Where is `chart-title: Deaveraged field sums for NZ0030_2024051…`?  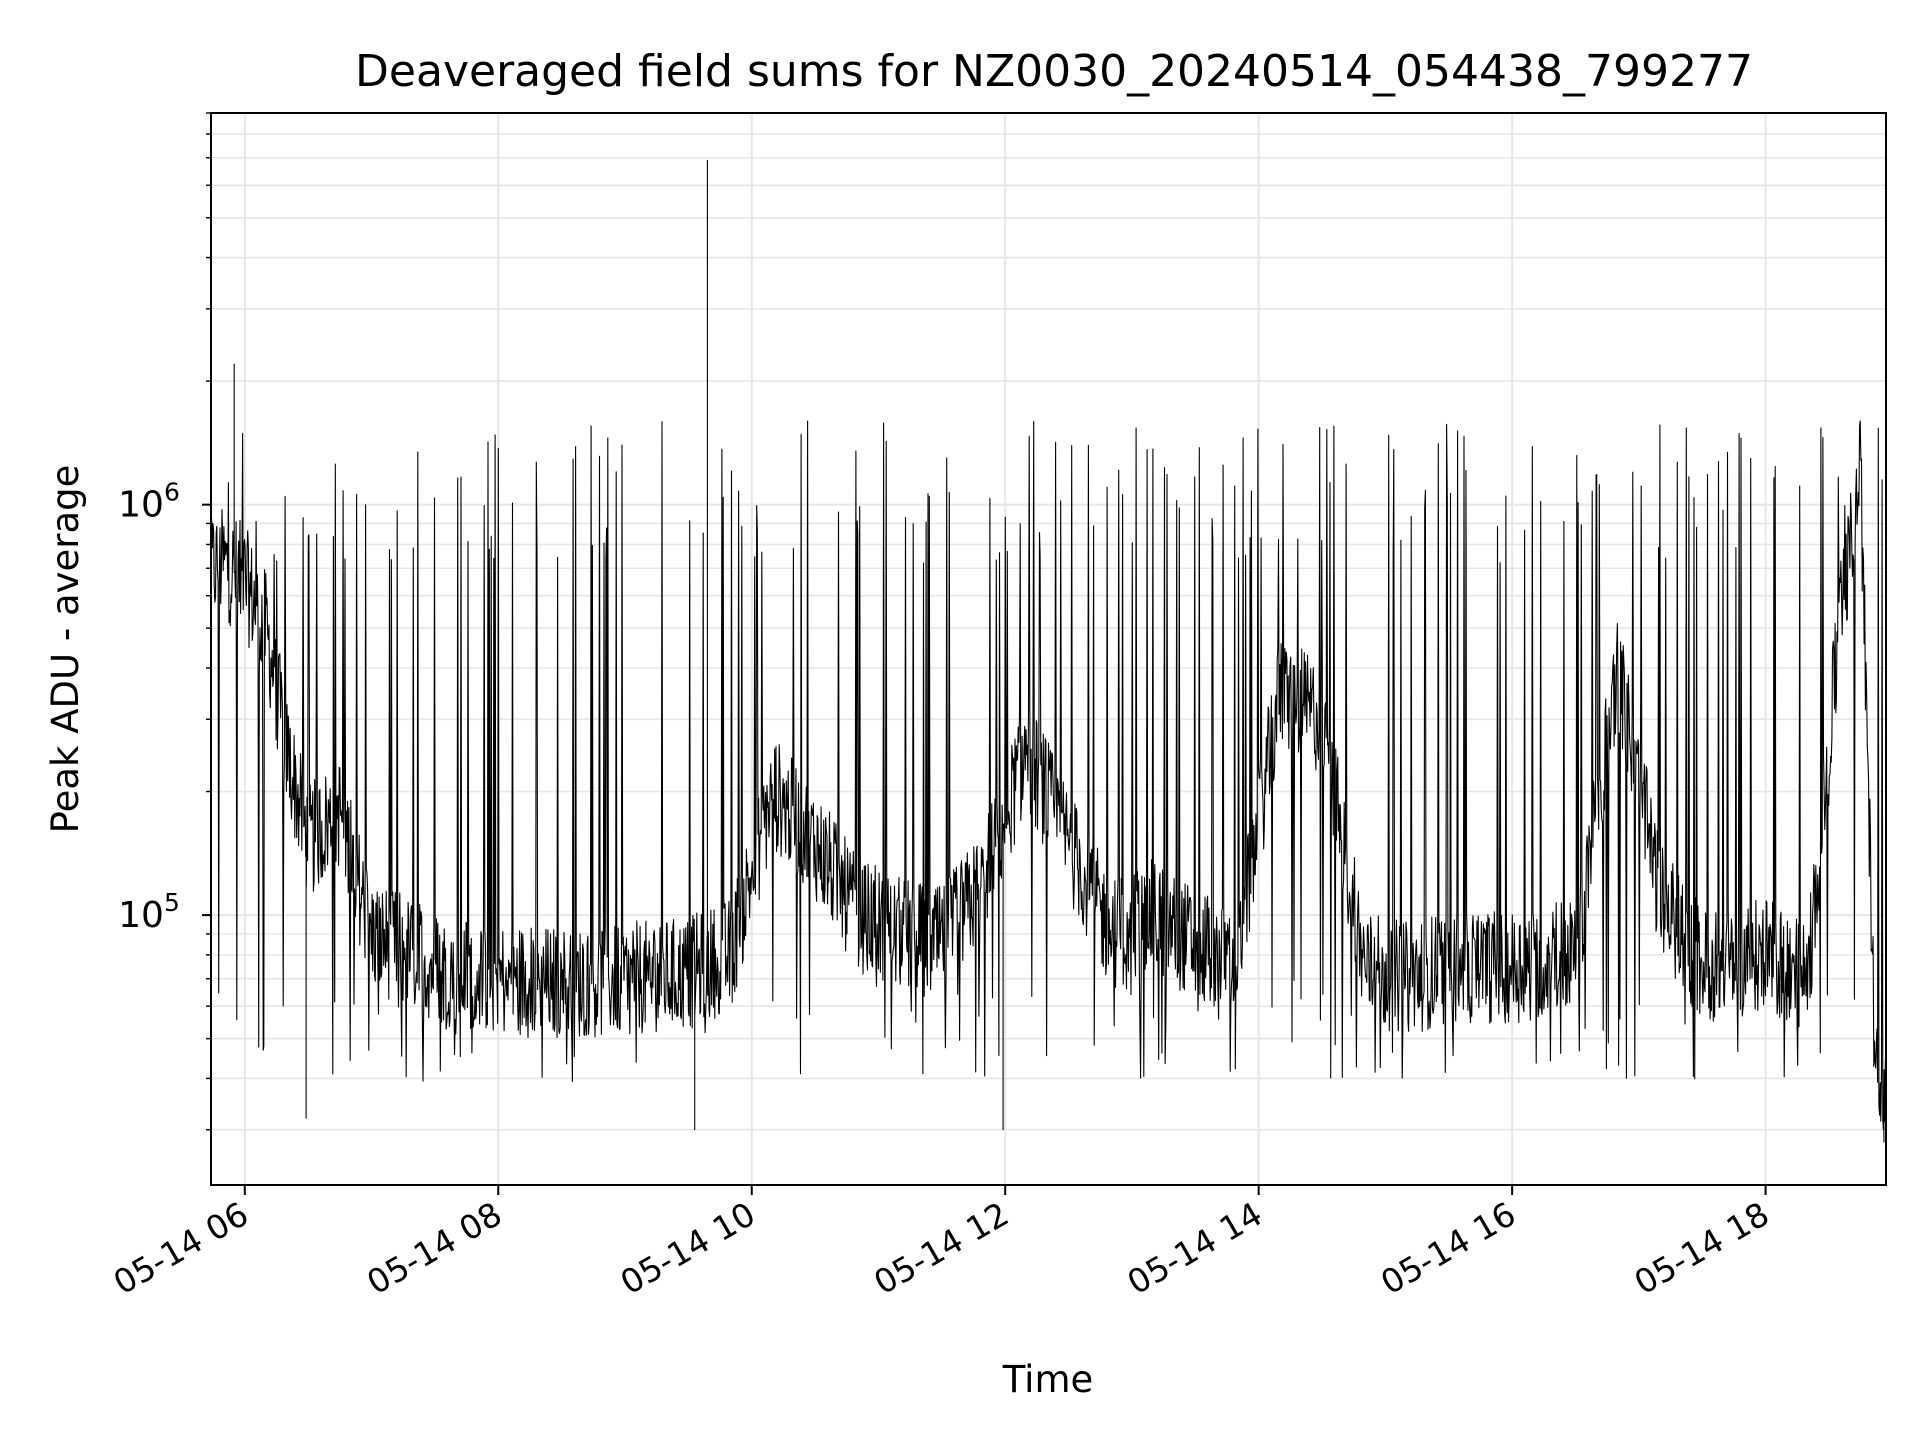 chart-title: Deaveraged field sums for NZ0030_2024051… is located at coordinates (1054, 71).